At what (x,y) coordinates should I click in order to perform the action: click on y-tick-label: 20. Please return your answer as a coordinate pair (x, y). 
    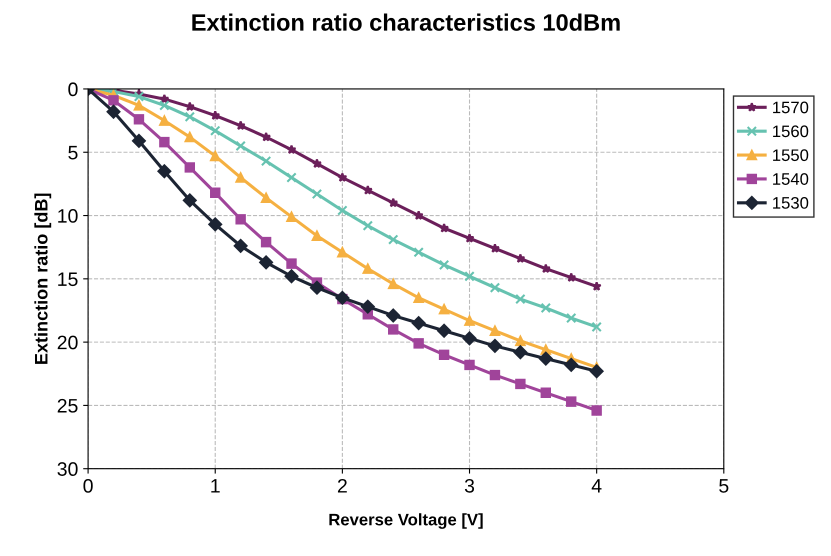
    Looking at the image, I should click on (68, 343).